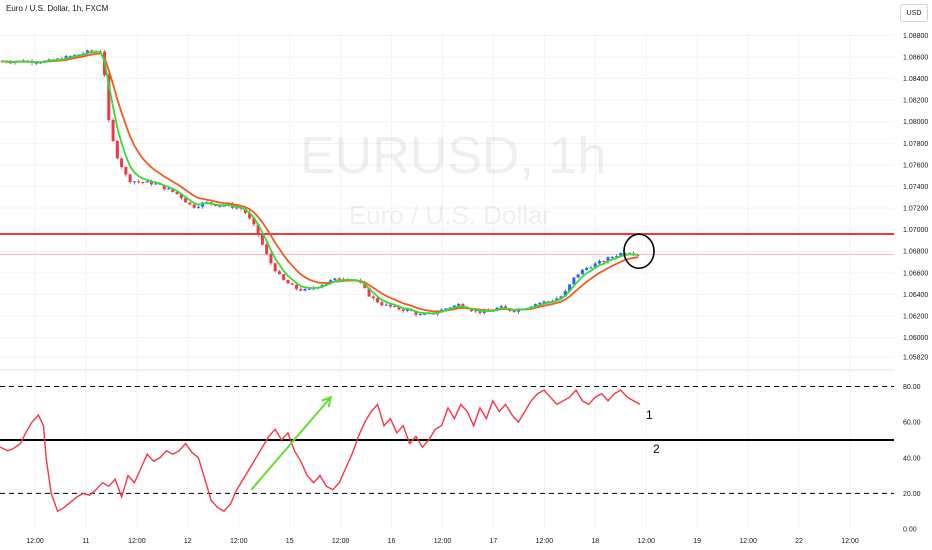 Image resolution: width=932 pixels, height=550 pixels. What do you see at coordinates (697, 541) in the screenshot?
I see `time-tick-label: 19` at bounding box center [697, 541].